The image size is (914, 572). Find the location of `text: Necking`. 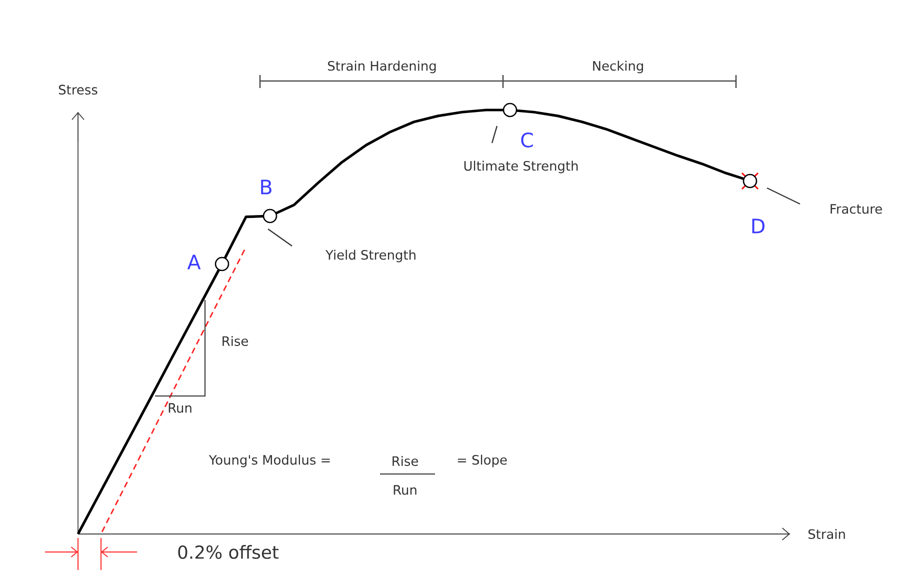

text: Necking is located at coordinates (618, 67).